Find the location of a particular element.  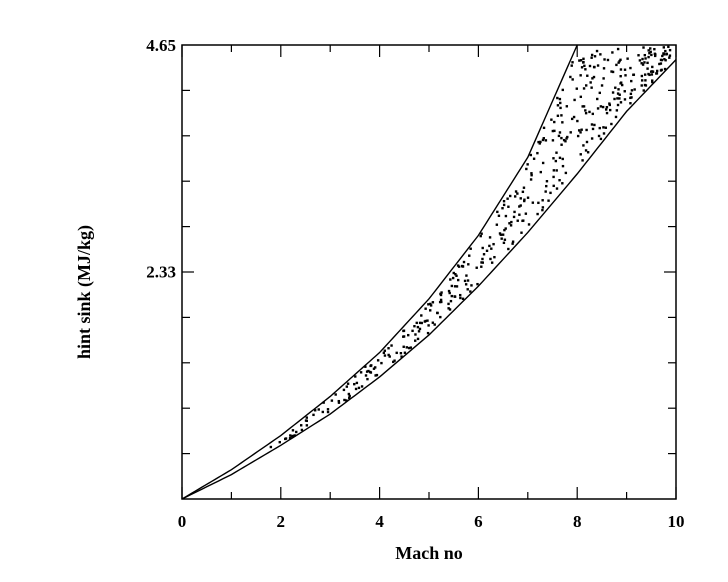

x-tick-labels: 0 2 4 6 8 10 is located at coordinates (431, 521).